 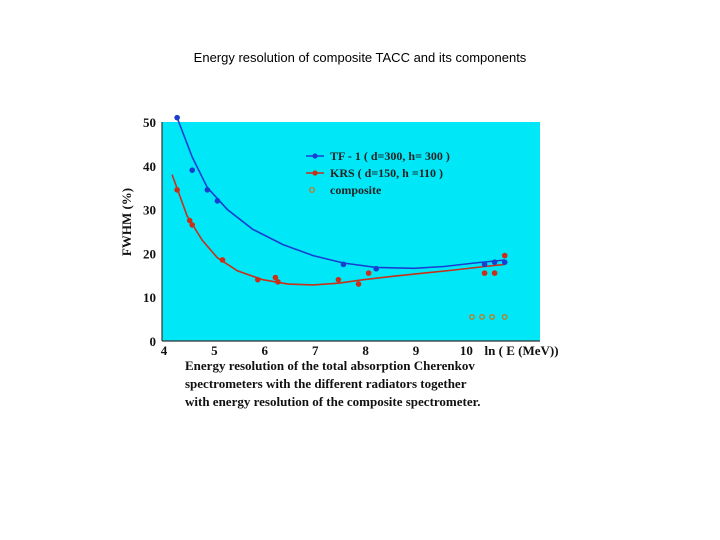 I want to click on x-tick-label-6: 10, so click(x=466, y=350).